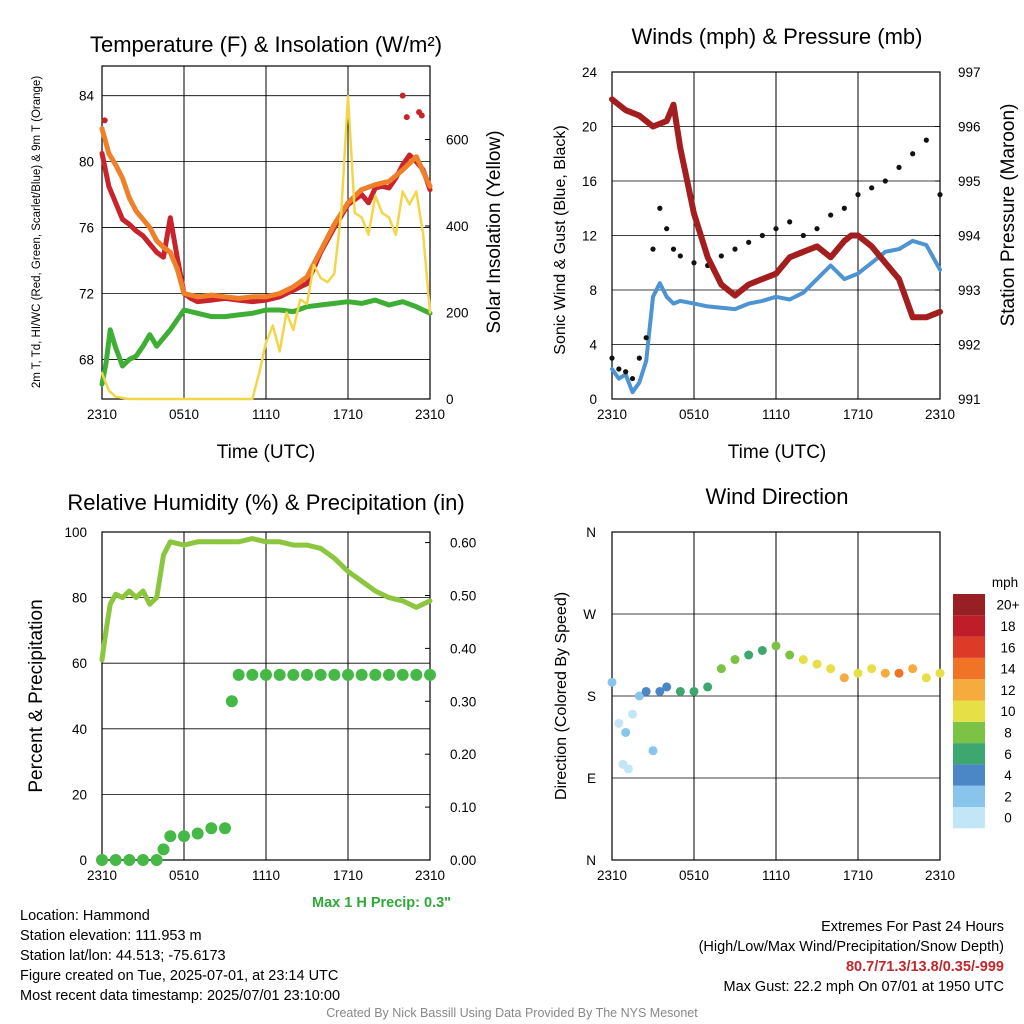  I want to click on y-tick-label: 16, so click(589, 181).